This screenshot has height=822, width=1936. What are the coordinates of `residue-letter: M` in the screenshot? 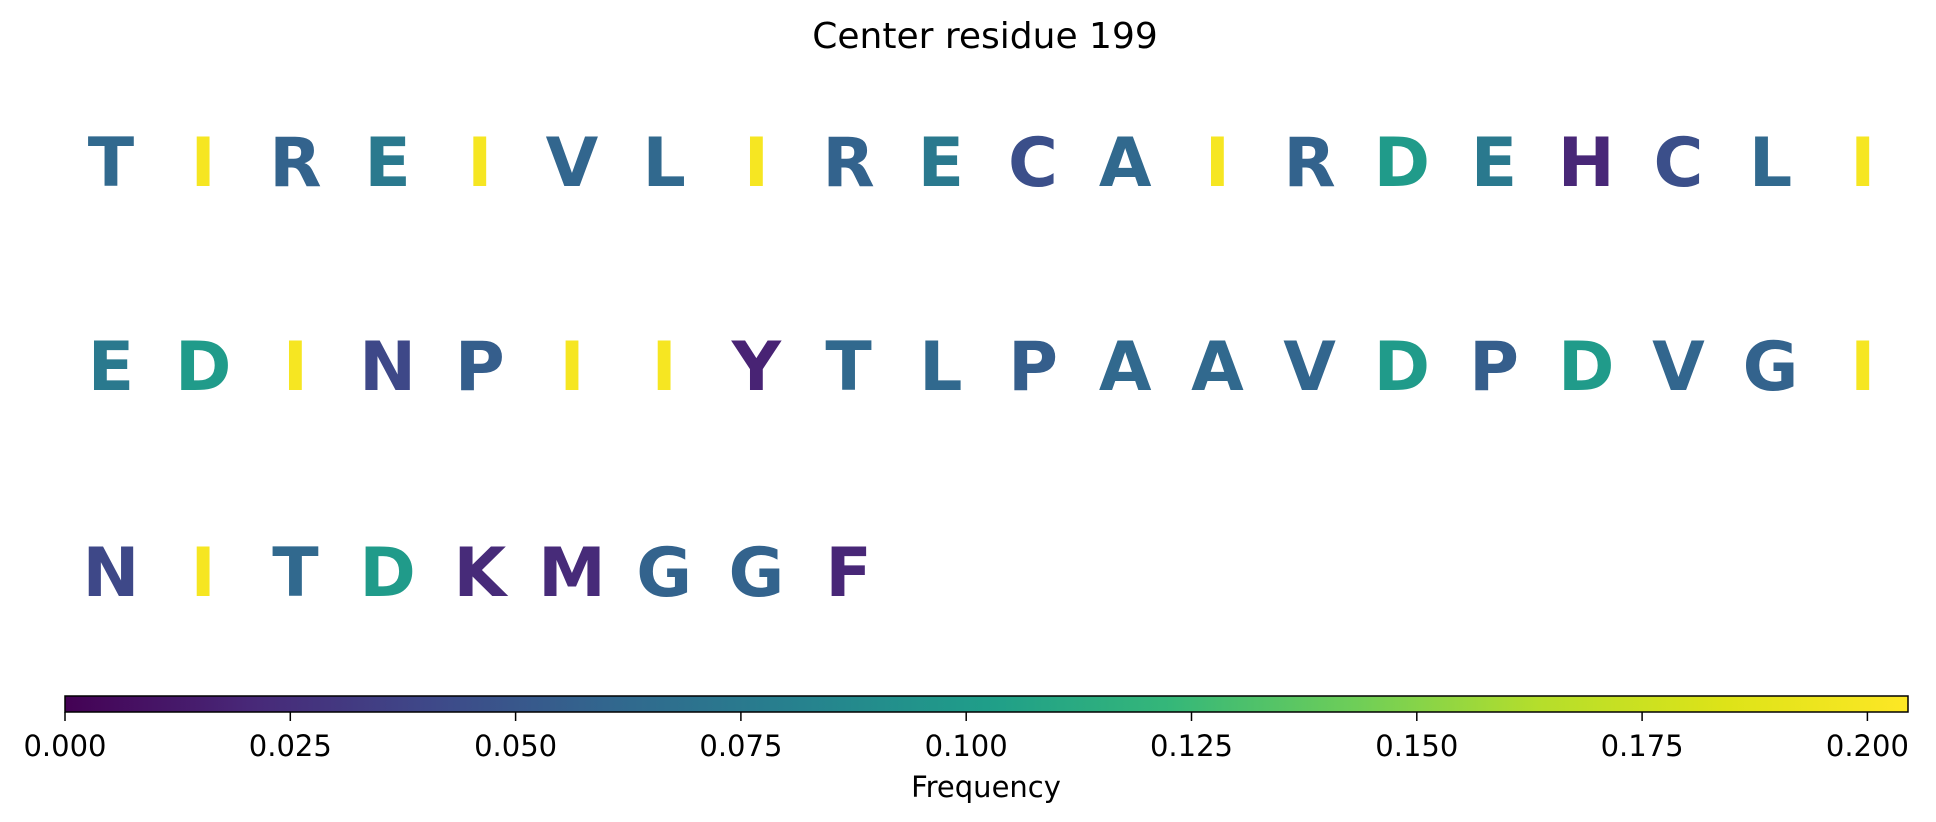 It's located at (572, 573).